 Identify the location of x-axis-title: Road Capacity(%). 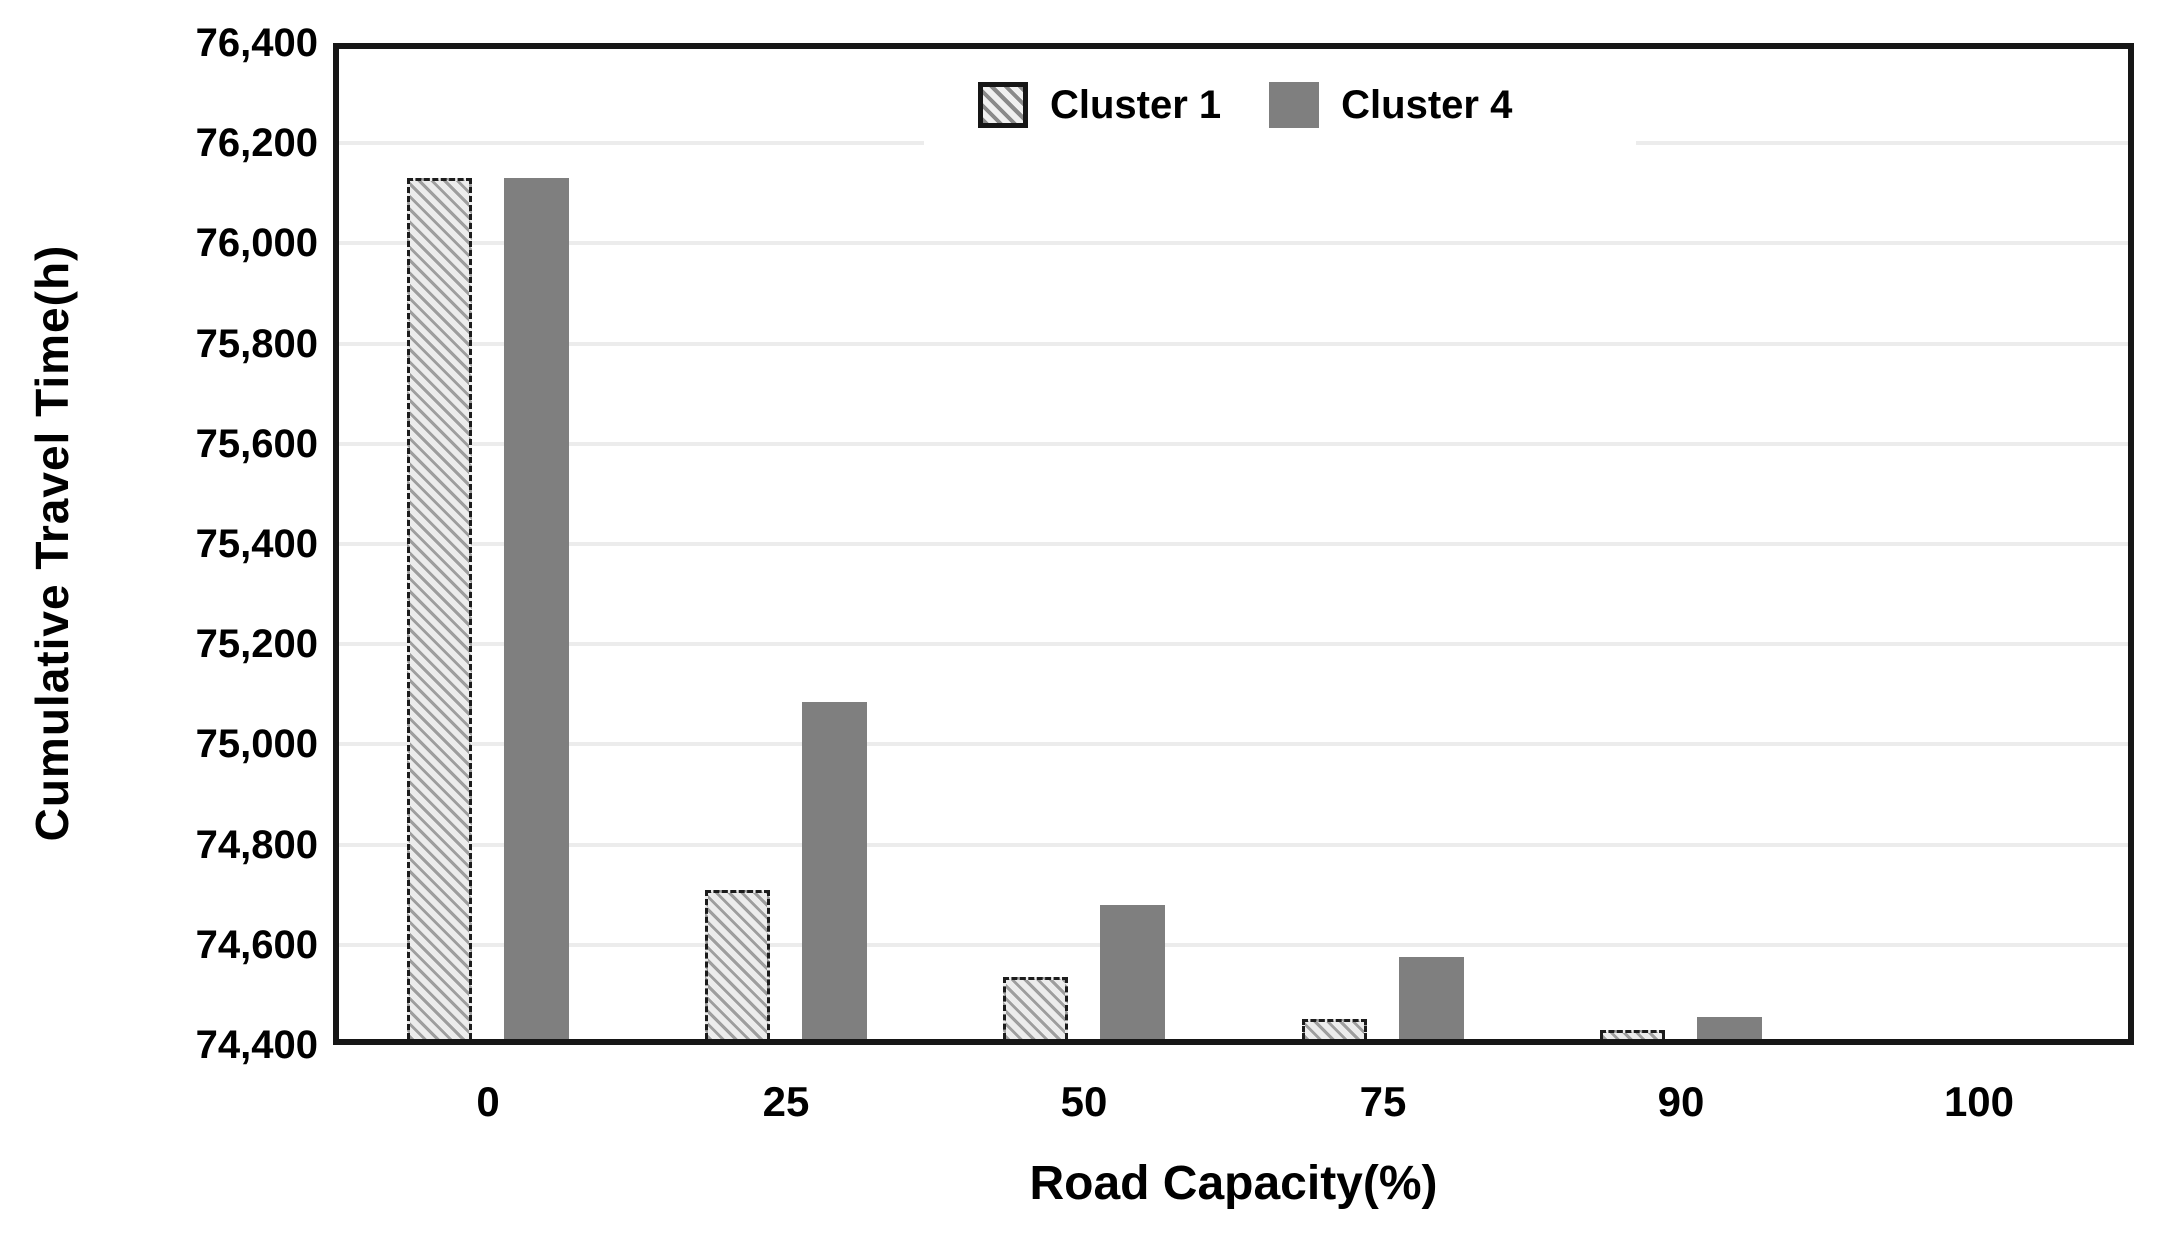
(1233, 1183).